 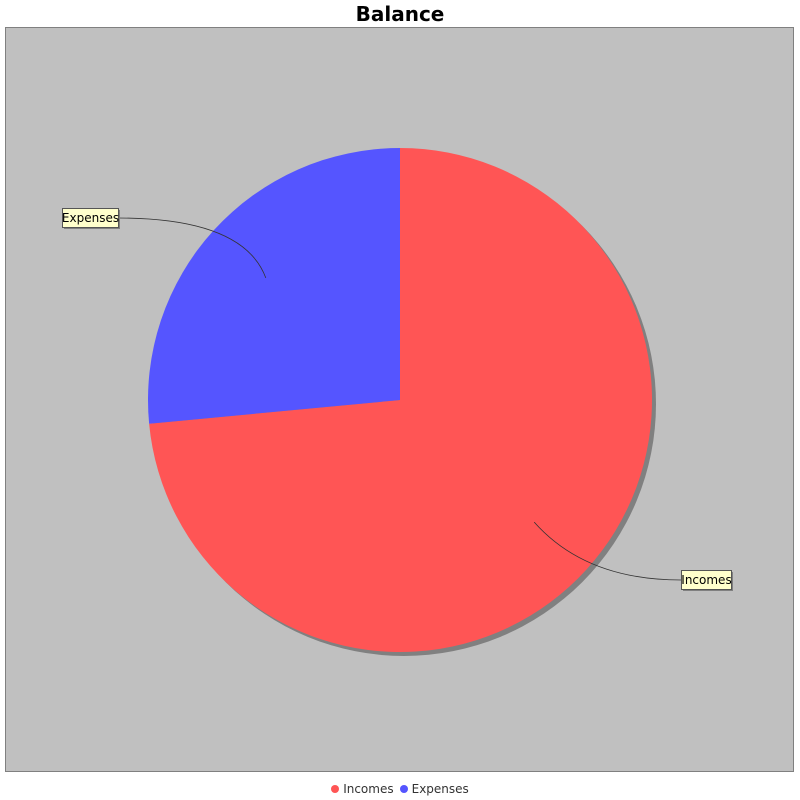 What do you see at coordinates (403, 789) in the screenshot?
I see `legend-swatch-expenses` at bounding box center [403, 789].